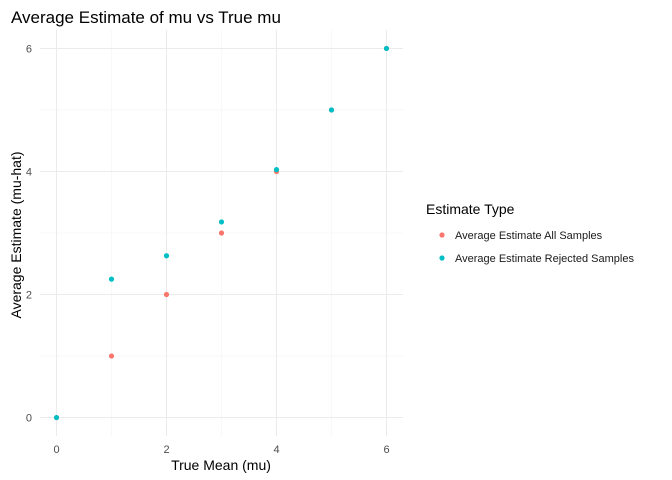 This screenshot has height=480, width=672. Describe the element at coordinates (276, 450) in the screenshot. I see `x-tick-label: 4` at that location.